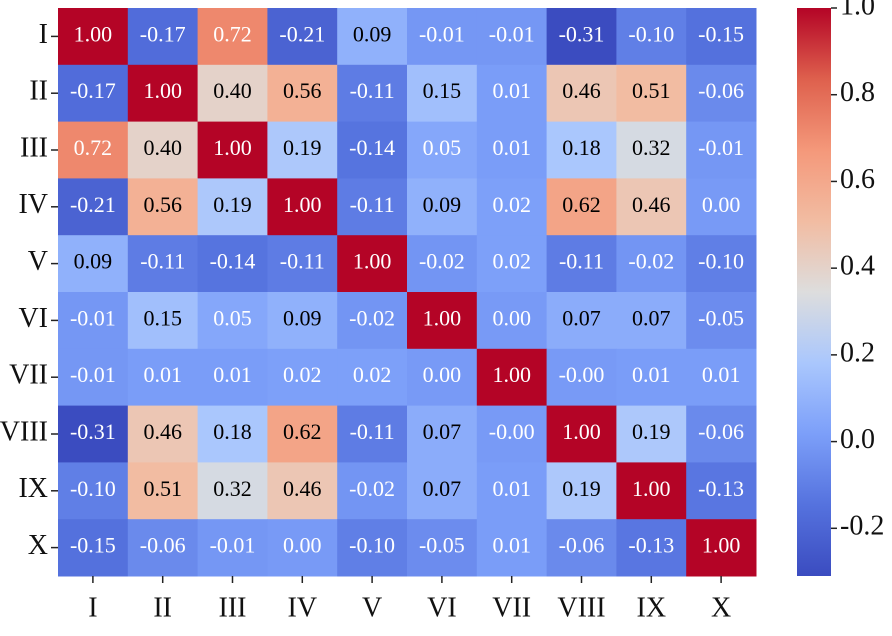 Image resolution: width=892 pixels, height=636 pixels. Describe the element at coordinates (857, 92) in the screenshot. I see `colorbar-tick-label: 0.8` at that location.